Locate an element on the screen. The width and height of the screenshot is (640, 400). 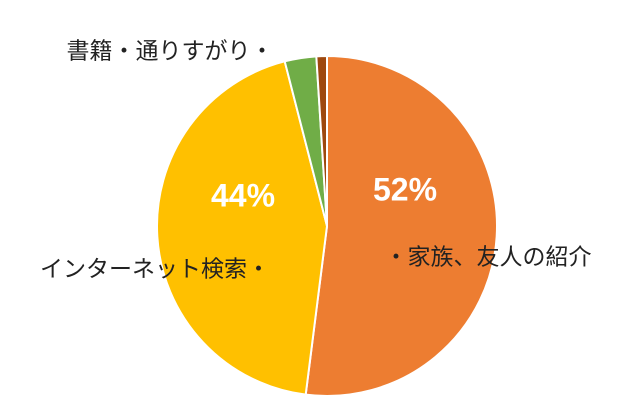
category-label: 書籍・通りすがり・ is located at coordinates (170, 52).